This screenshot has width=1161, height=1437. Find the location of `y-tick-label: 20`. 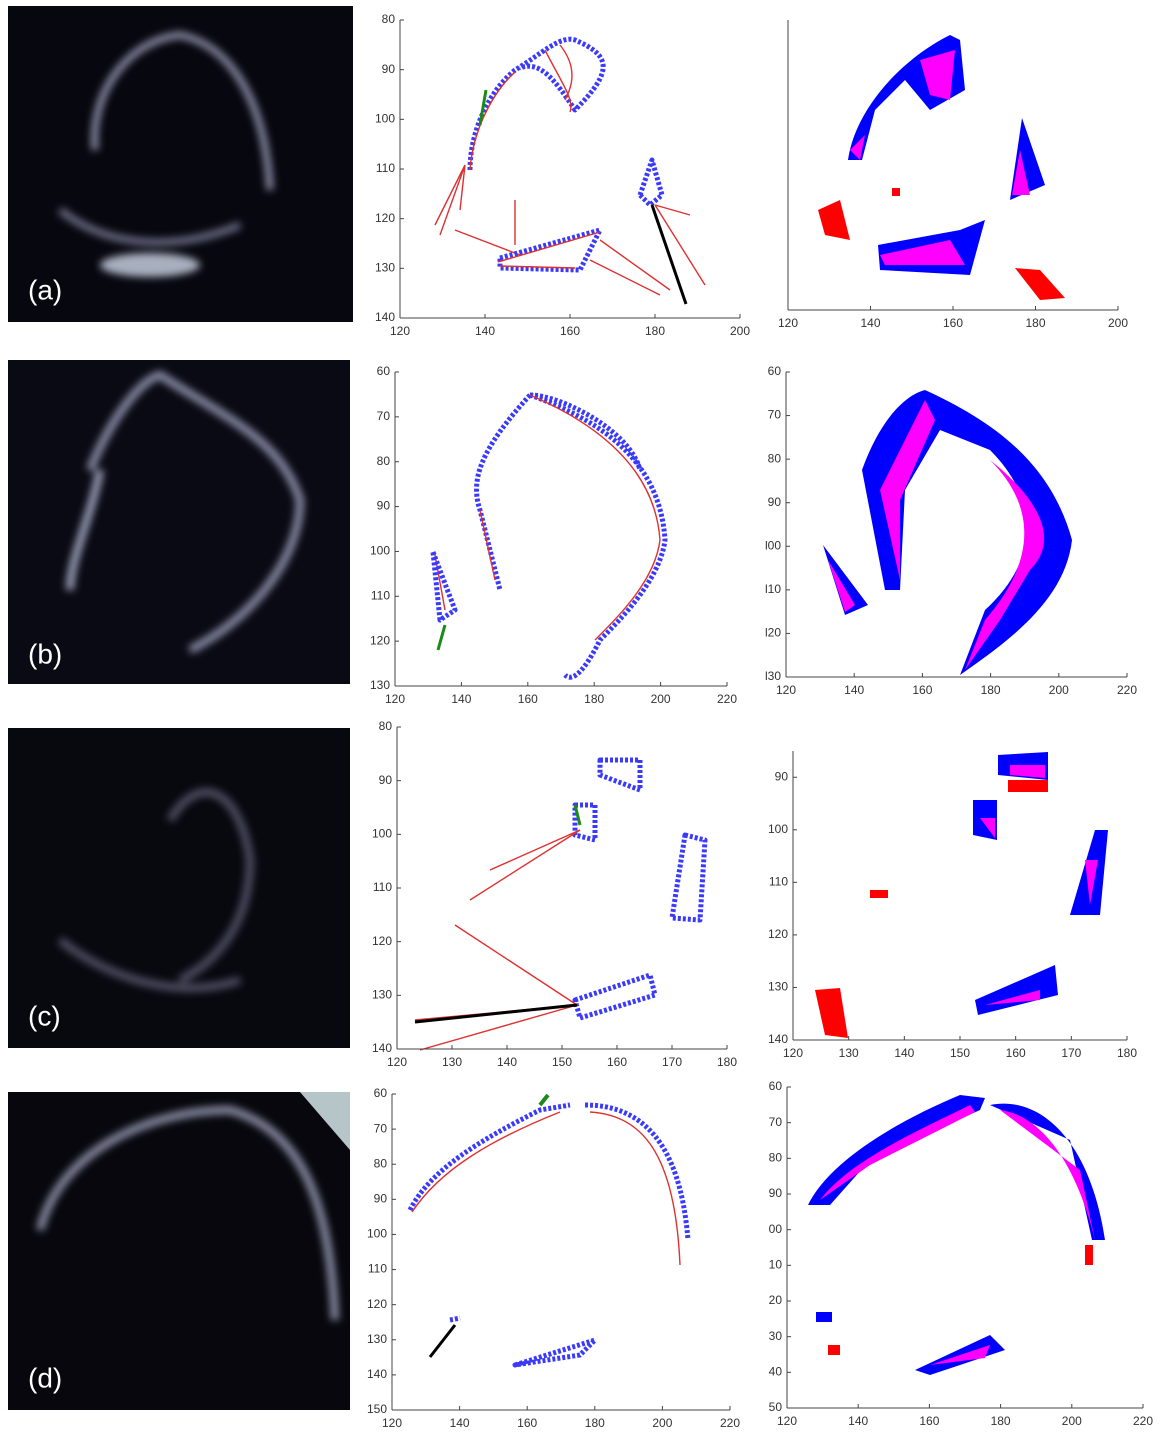

y-tick-label: 20 is located at coordinates (776, 1300).